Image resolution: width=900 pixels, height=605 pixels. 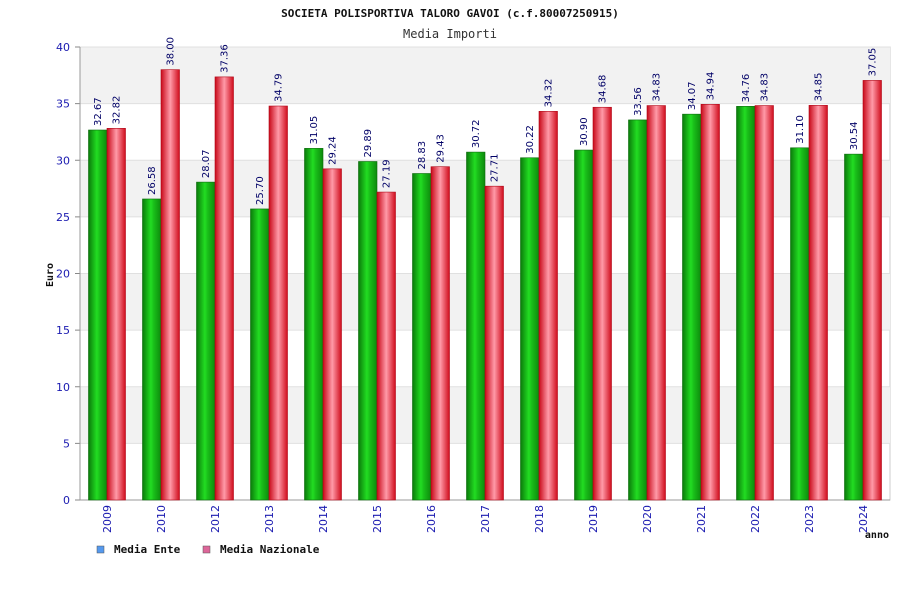 I want to click on x-tick-label: 2022, so click(x=755, y=519).